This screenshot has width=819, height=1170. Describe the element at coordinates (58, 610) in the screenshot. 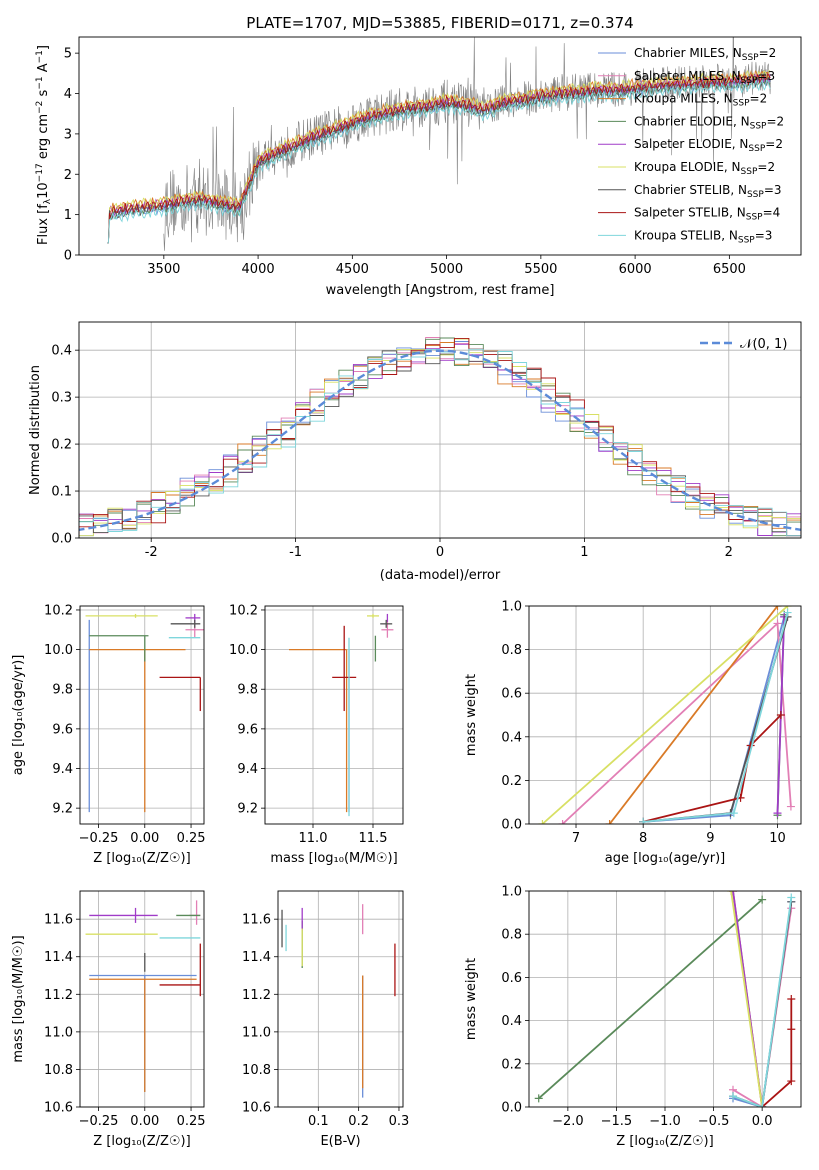

I see `age-vs-z-ytick-label: 10.2` at that location.